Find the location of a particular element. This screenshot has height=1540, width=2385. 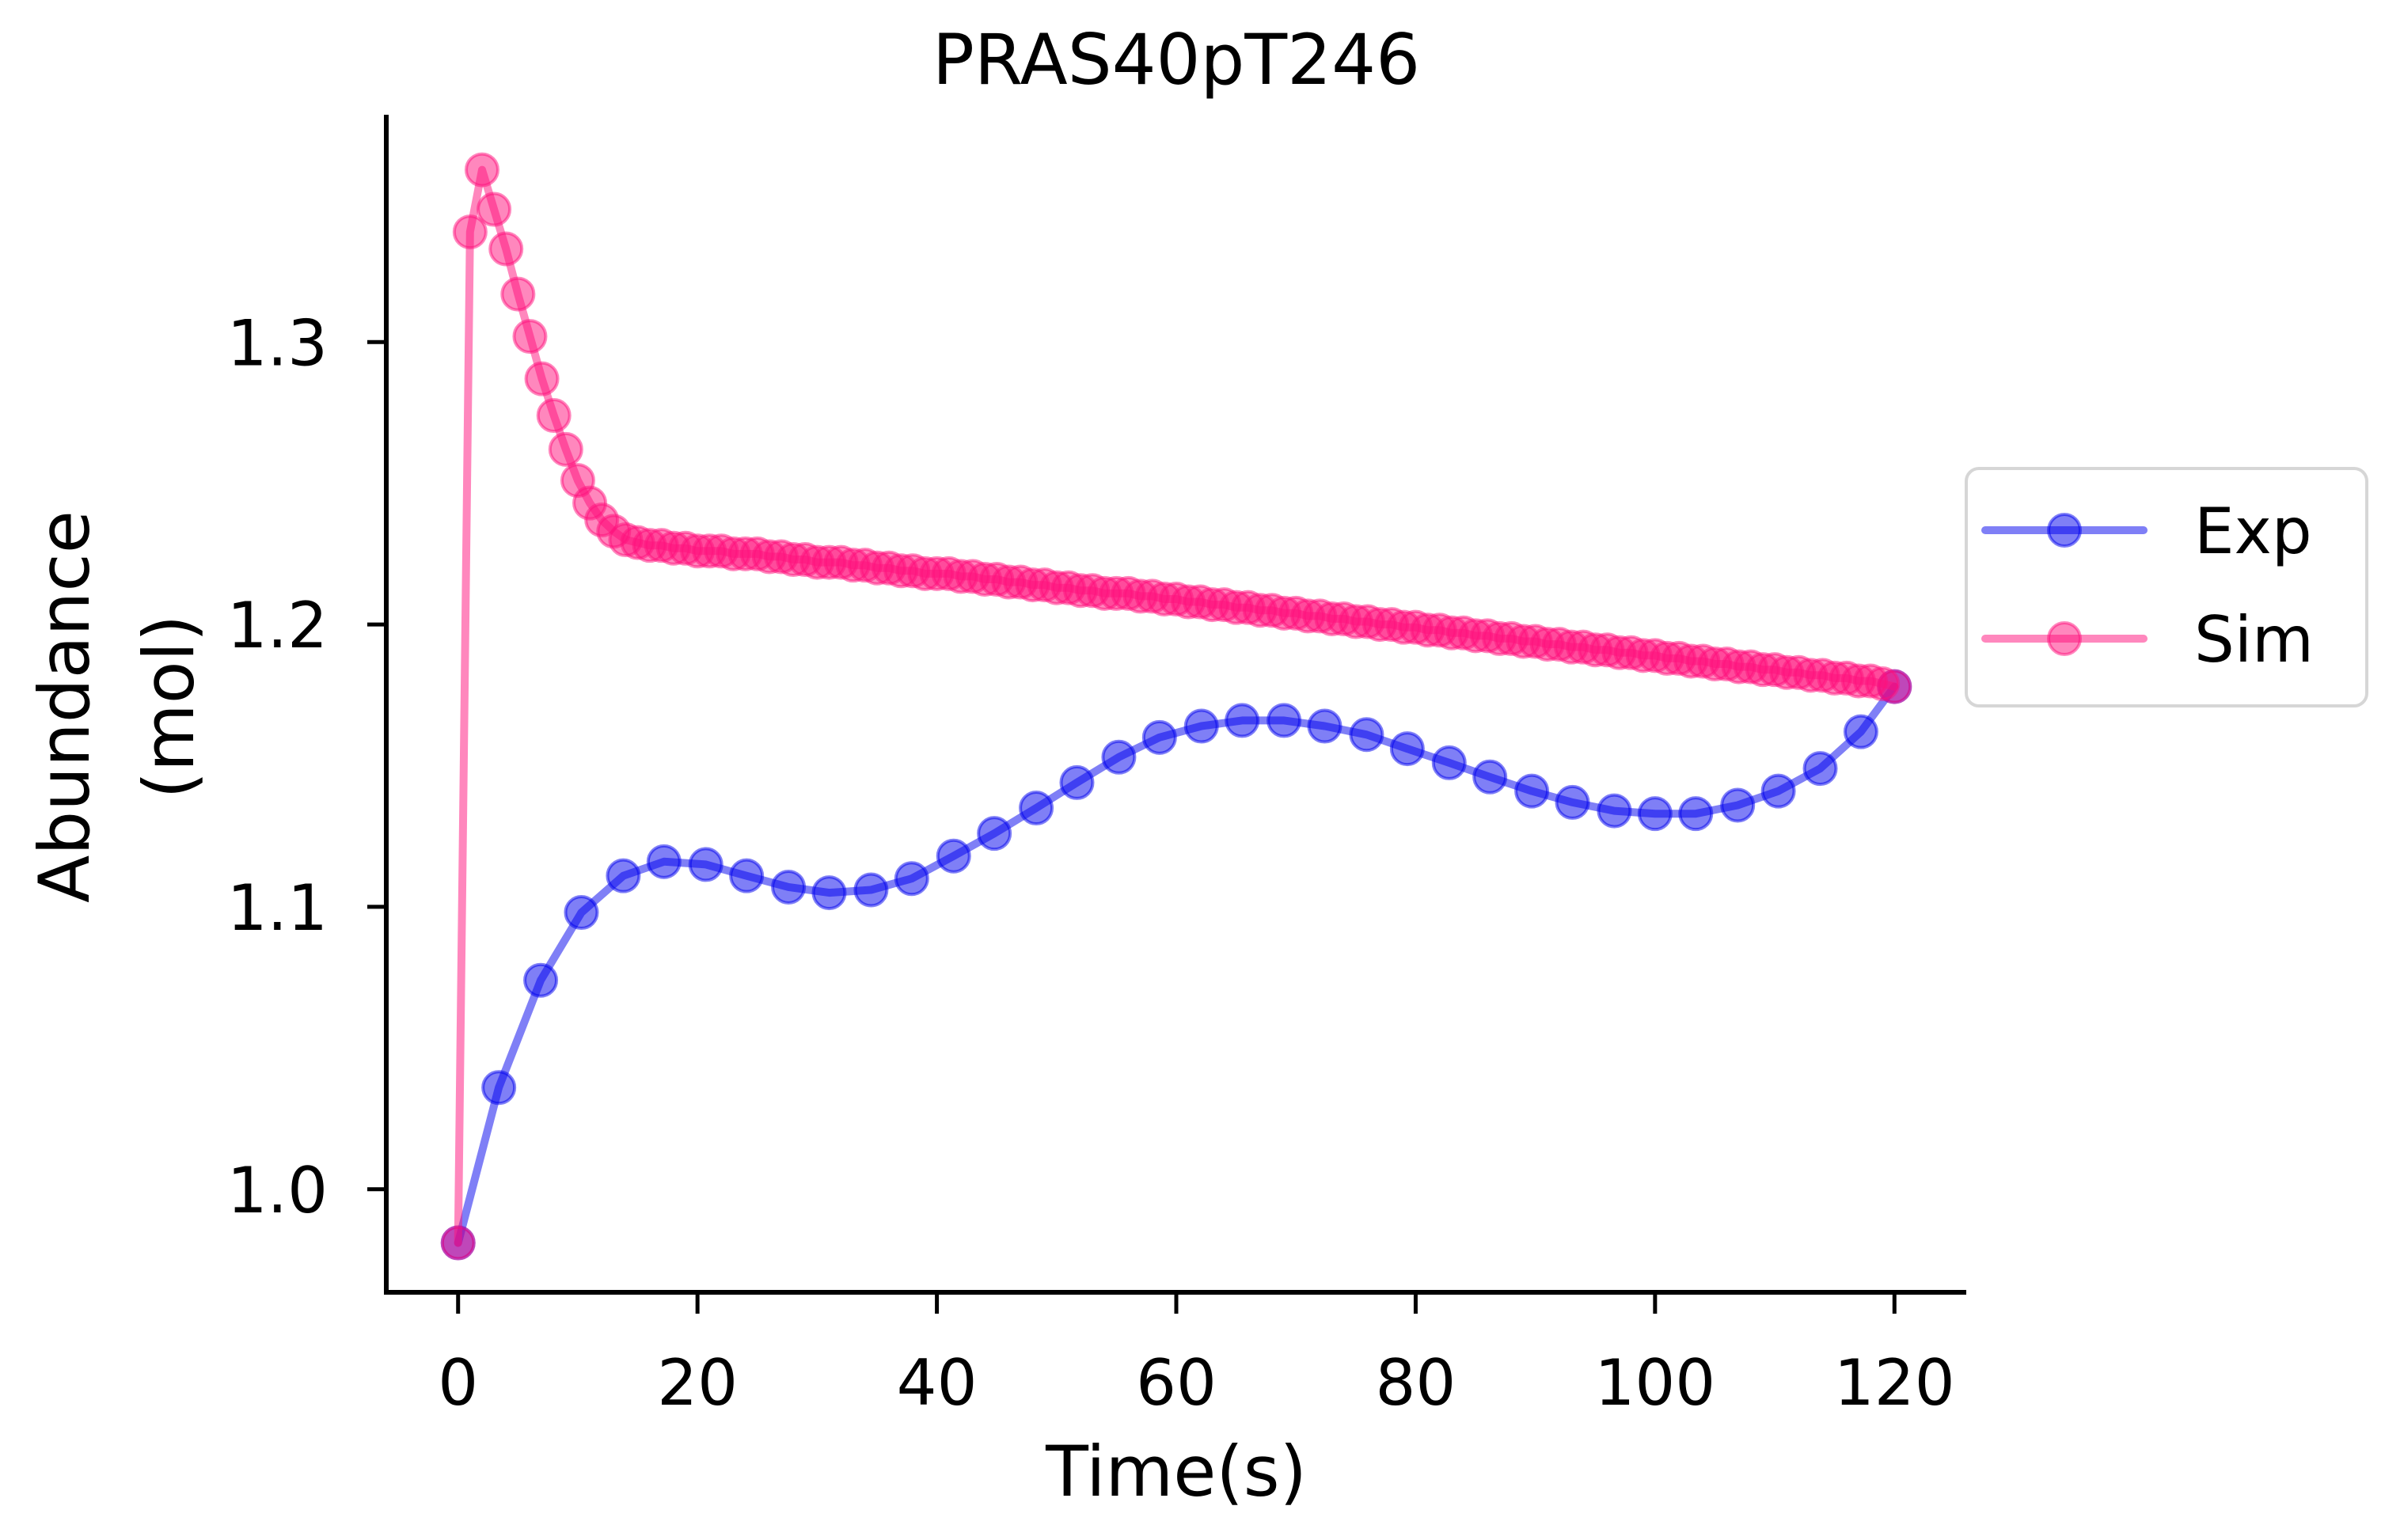

x-tick-label: 120 is located at coordinates (1894, 1383).